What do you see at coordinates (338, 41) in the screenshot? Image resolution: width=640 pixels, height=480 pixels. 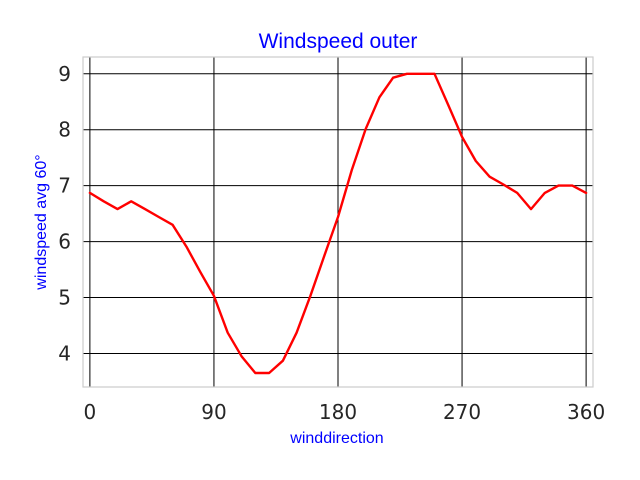 I see `chart-title: Windspeed outer` at bounding box center [338, 41].